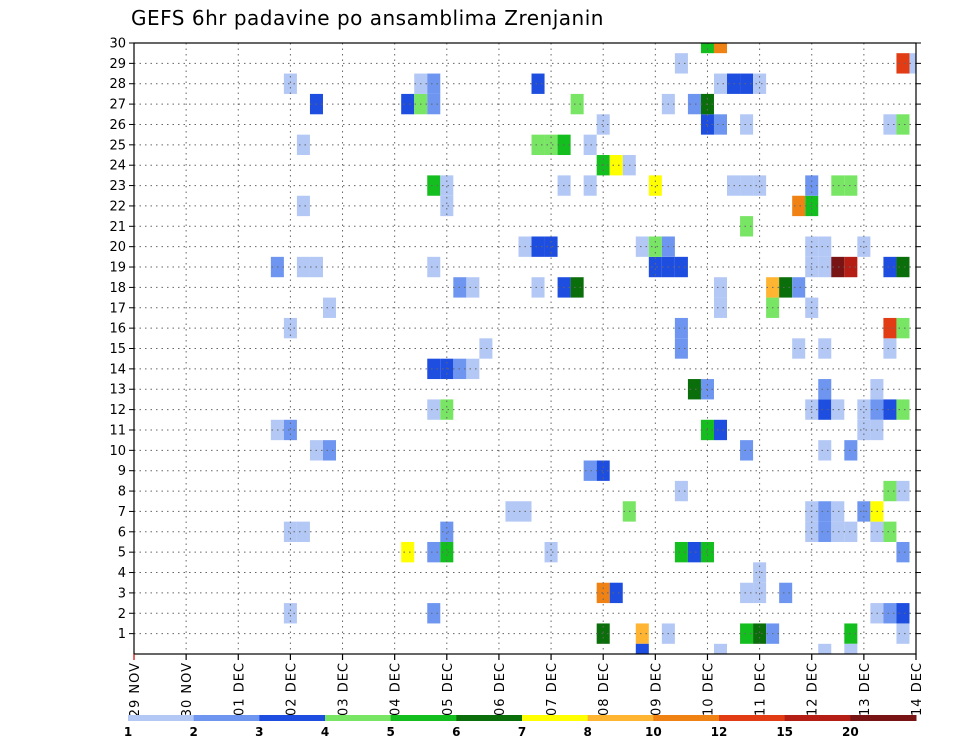 The image size is (960, 742). I want to click on colorbar-label: 15, so click(784, 732).